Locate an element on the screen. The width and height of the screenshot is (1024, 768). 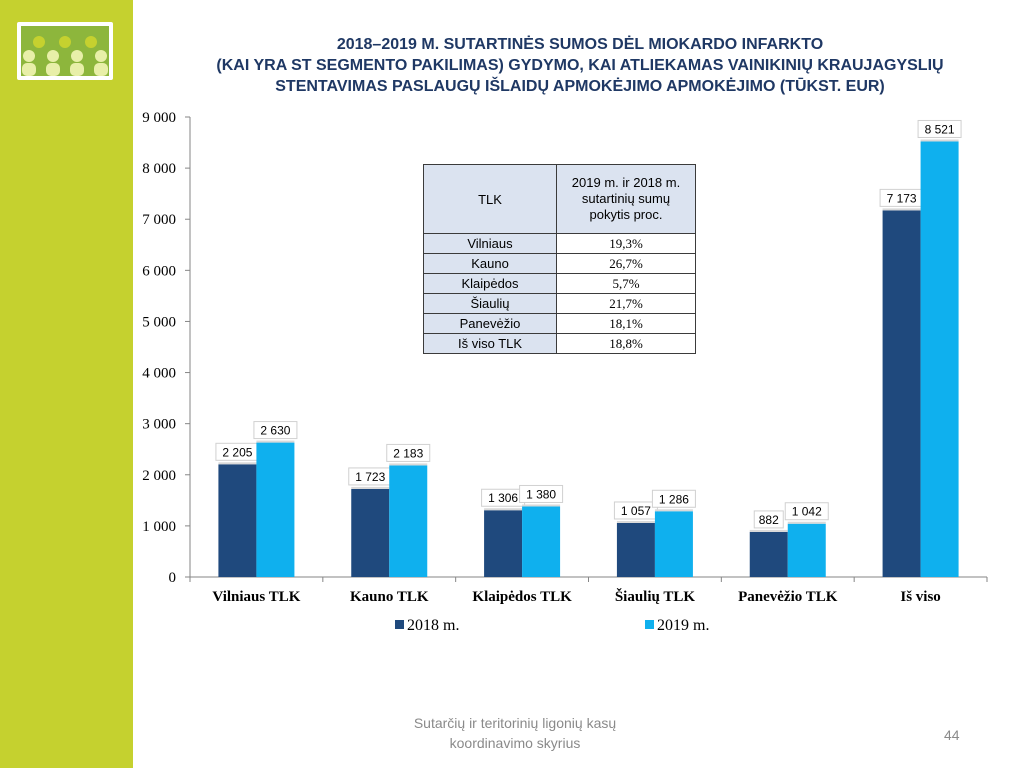
data-label: 882 is located at coordinates (769, 520).